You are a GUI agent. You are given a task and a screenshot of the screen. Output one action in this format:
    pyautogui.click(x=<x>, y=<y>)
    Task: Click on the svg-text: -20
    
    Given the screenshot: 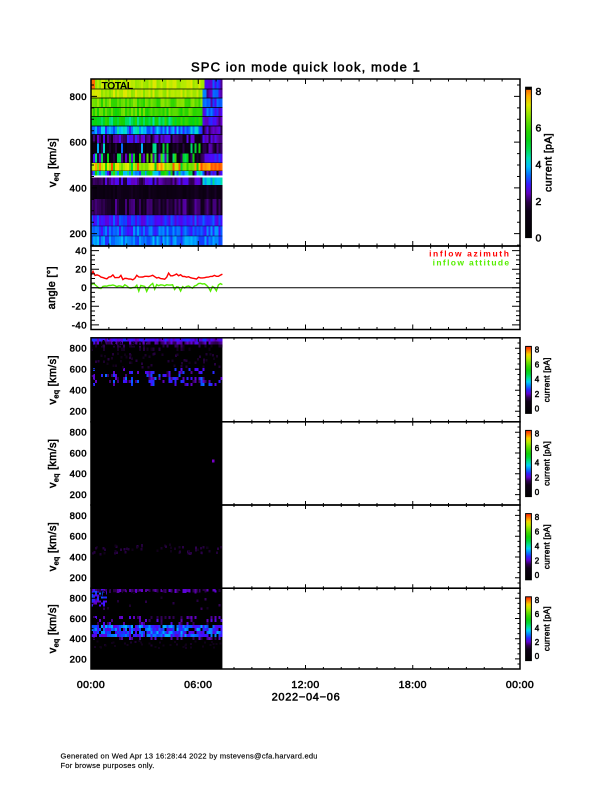 What is the action you would take?
    pyautogui.click(x=79, y=307)
    